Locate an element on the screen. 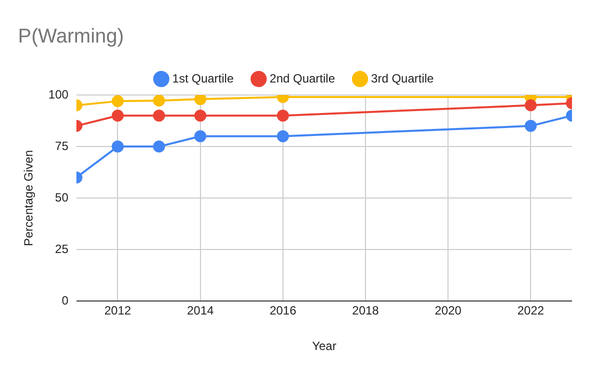  legend-label: 3rd Quartile is located at coordinates (402, 78).